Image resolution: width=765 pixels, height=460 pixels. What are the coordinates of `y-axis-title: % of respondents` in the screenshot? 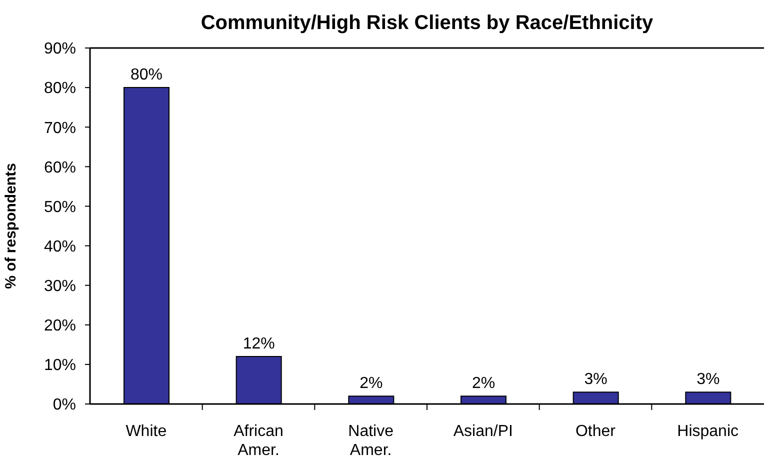 It's located at (11, 226).